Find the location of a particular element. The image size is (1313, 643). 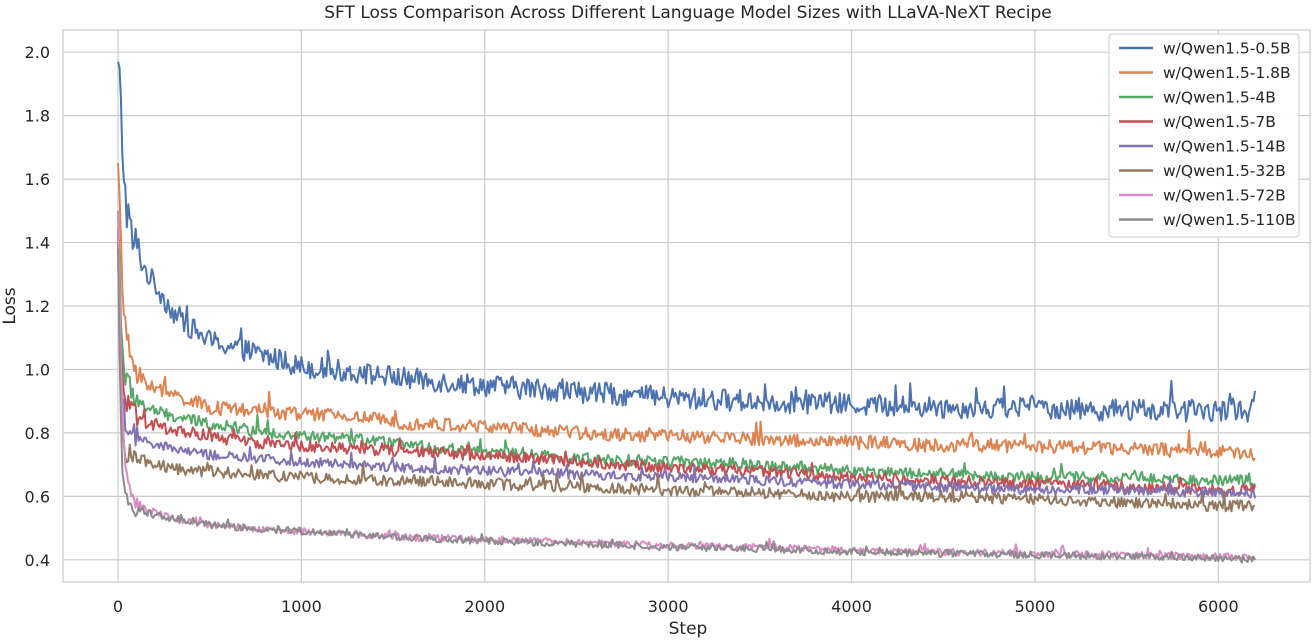

legend-label: w/Qwen1.5-7B is located at coordinates (1219, 122).